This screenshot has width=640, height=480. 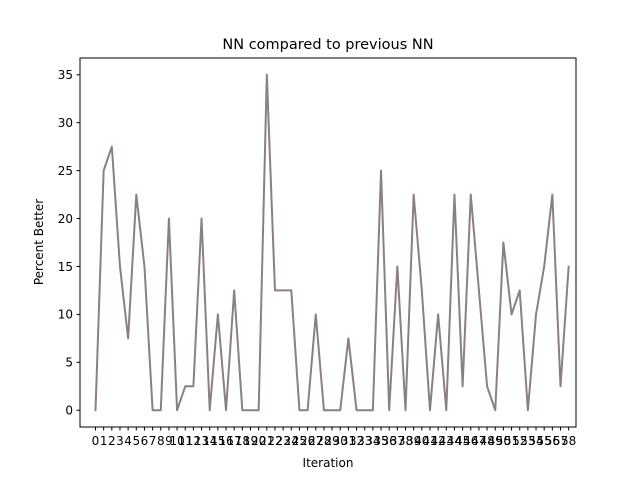 What do you see at coordinates (153, 441) in the screenshot?
I see `x-tick-label: 7` at bounding box center [153, 441].